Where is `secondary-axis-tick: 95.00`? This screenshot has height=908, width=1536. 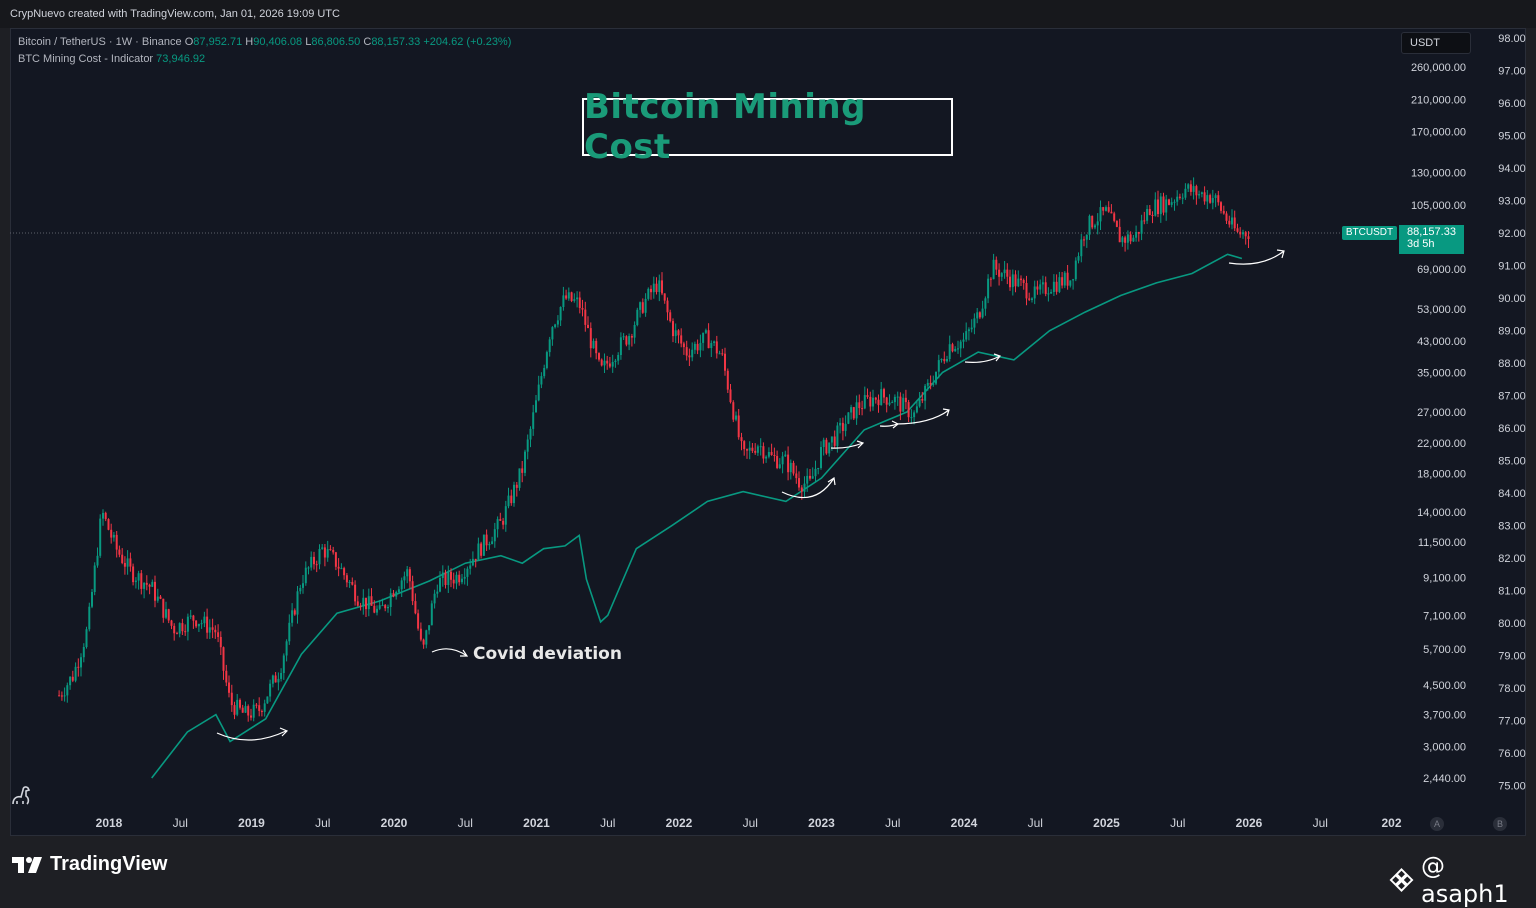
secondary-axis-tick: 95.00 is located at coordinates (1512, 137).